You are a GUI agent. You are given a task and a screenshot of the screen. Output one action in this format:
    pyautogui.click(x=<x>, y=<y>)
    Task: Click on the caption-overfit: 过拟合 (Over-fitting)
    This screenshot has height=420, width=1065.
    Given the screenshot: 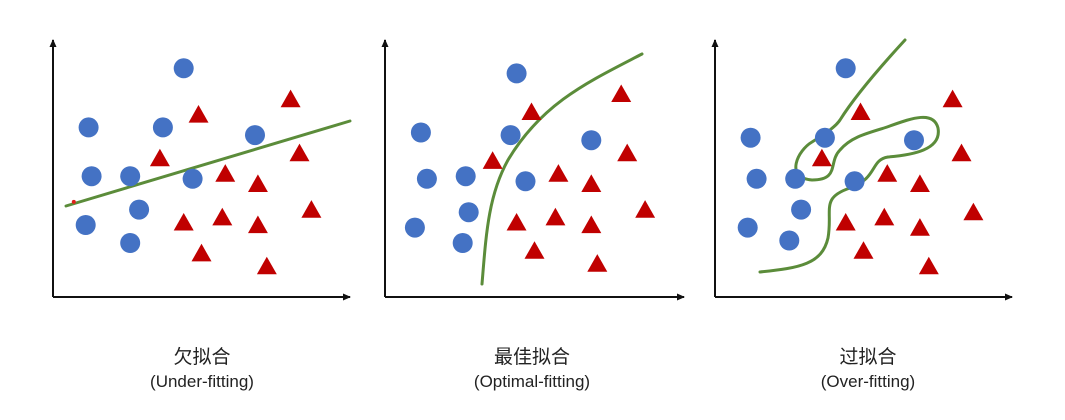 What is the action you would take?
    pyautogui.click(x=868, y=369)
    